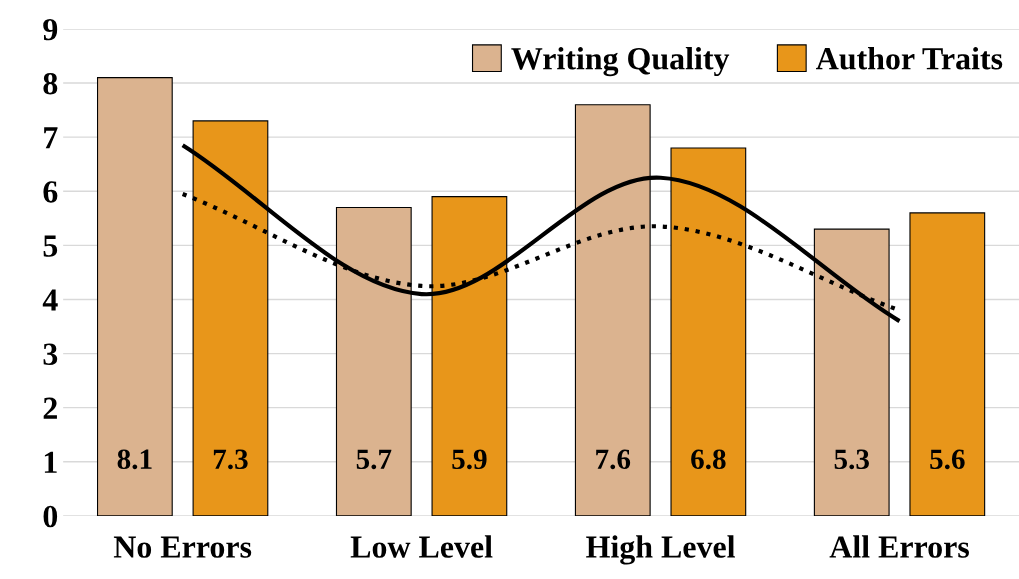 The height and width of the screenshot is (579, 1019). I want to click on x-tick-label: No Errors, so click(182, 547).